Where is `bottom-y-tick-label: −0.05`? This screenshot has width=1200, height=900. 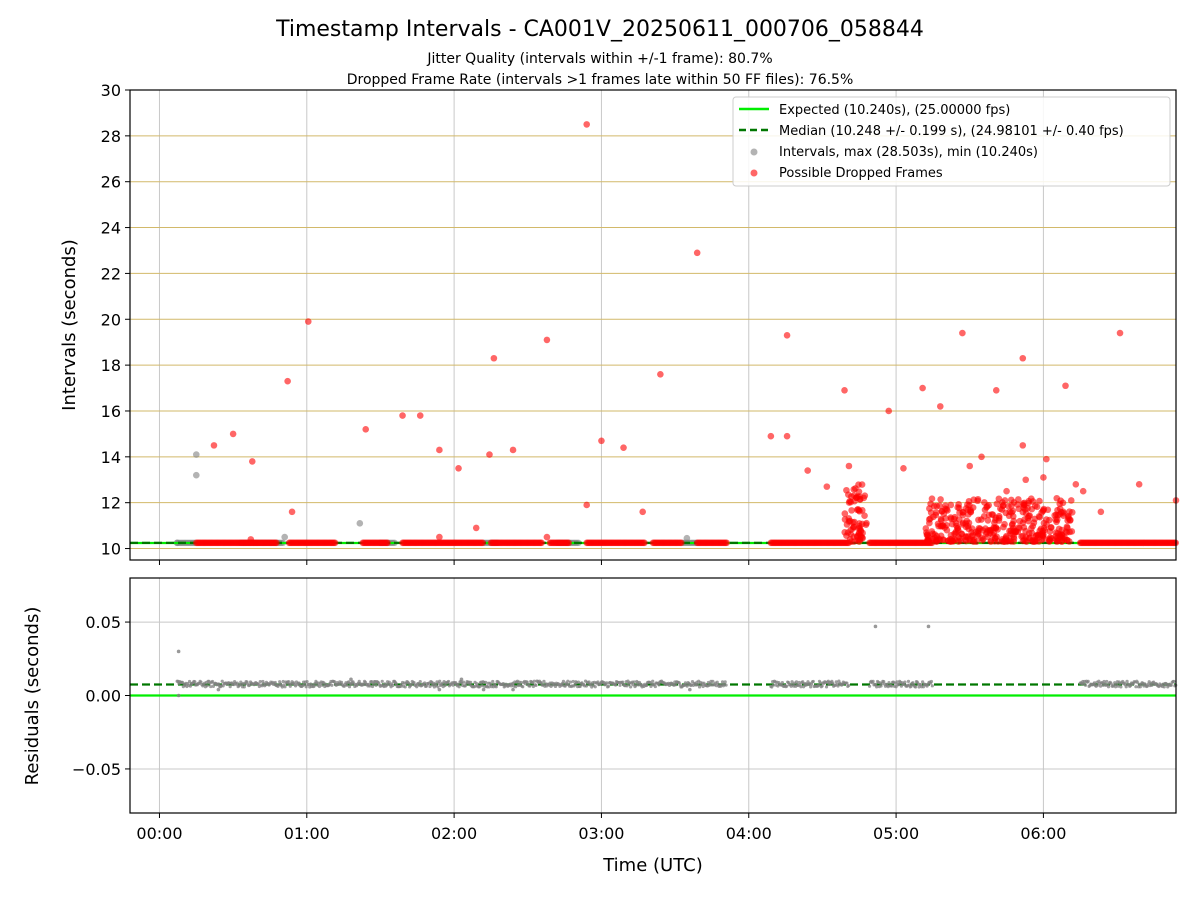
bottom-y-tick-label: −0.05 is located at coordinates (96, 769).